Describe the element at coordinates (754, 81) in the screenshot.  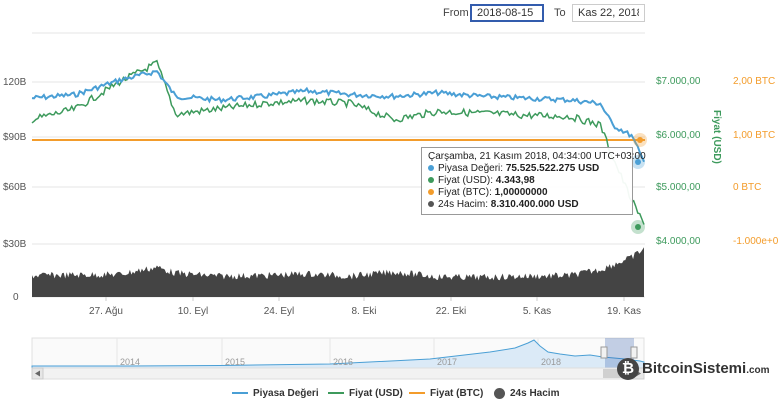
I see `btc-tick: 2,00 BTC` at that location.